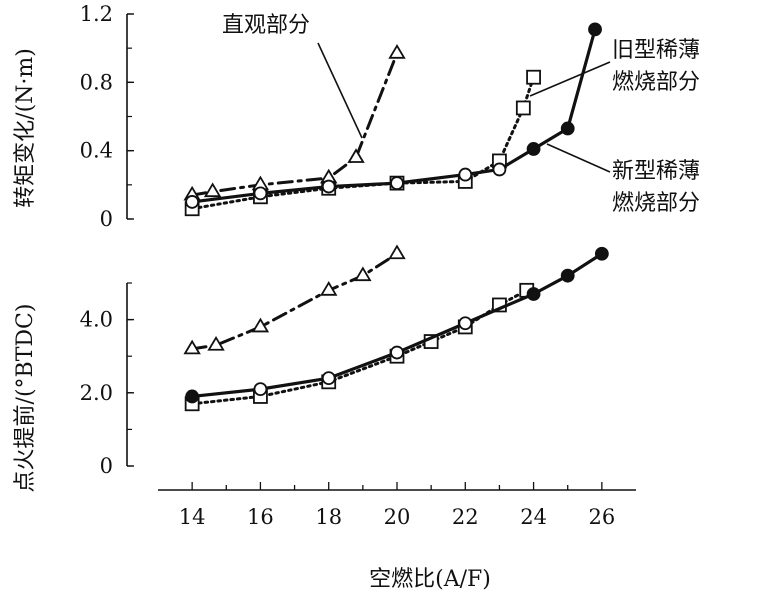 The height and width of the screenshot is (593, 765). What do you see at coordinates (614, 67) in the screenshot?
I see `annotation-old-lean: 旧型稀薄 燃烧部分` at bounding box center [614, 67].